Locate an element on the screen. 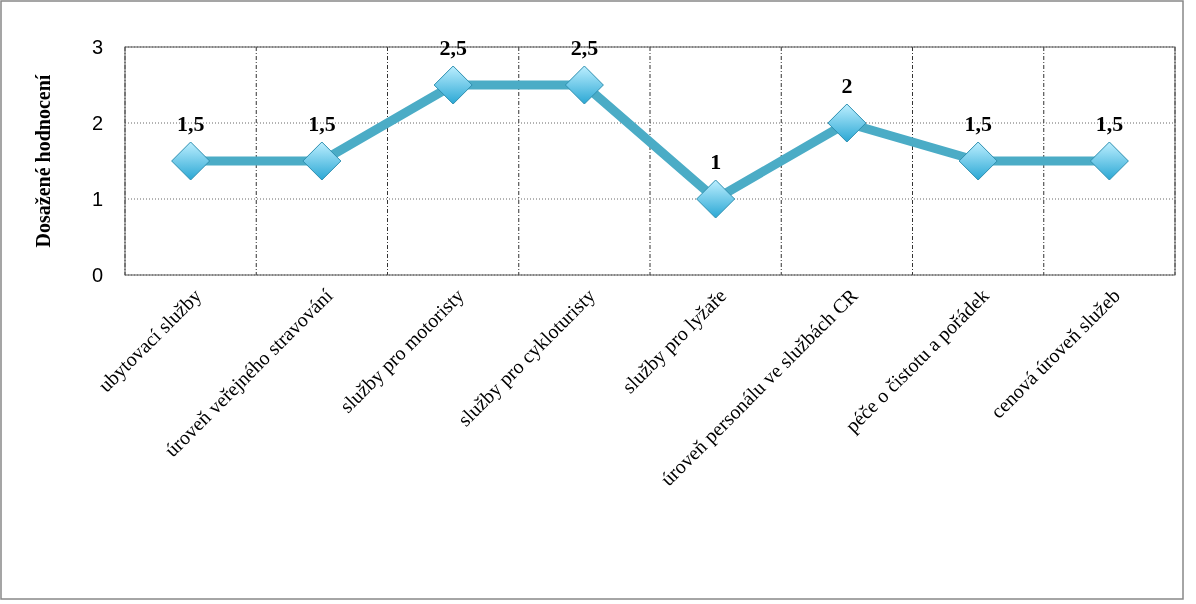  y-tick-label: 1 is located at coordinates (97, 199).